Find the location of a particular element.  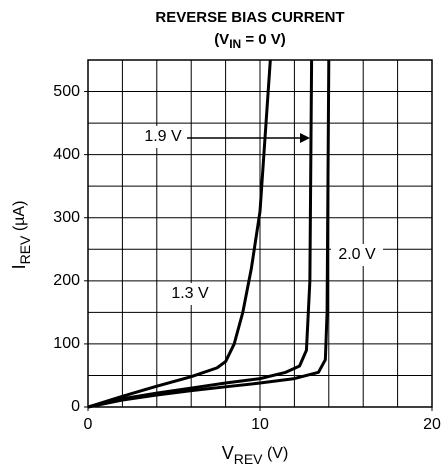

chart-title: REVERSE BIAS CURRENT is located at coordinates (249, 17).